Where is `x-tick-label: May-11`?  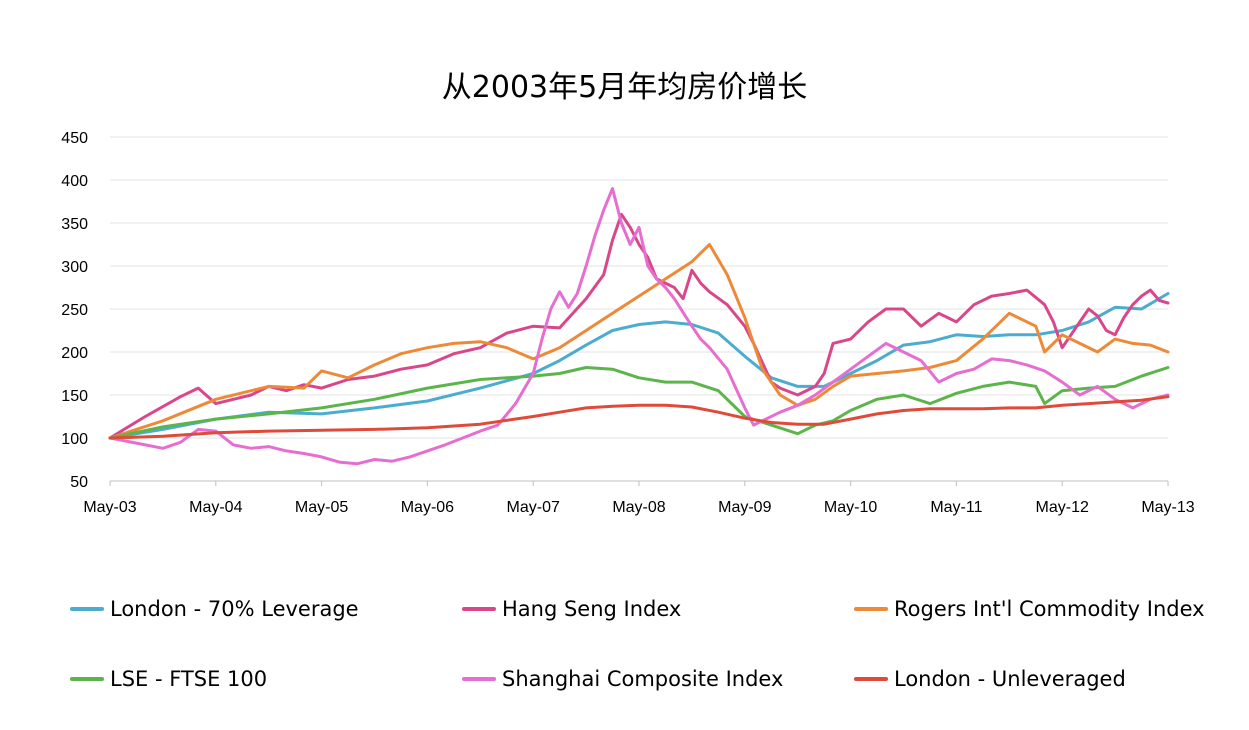 x-tick-label: May-11 is located at coordinates (956, 507).